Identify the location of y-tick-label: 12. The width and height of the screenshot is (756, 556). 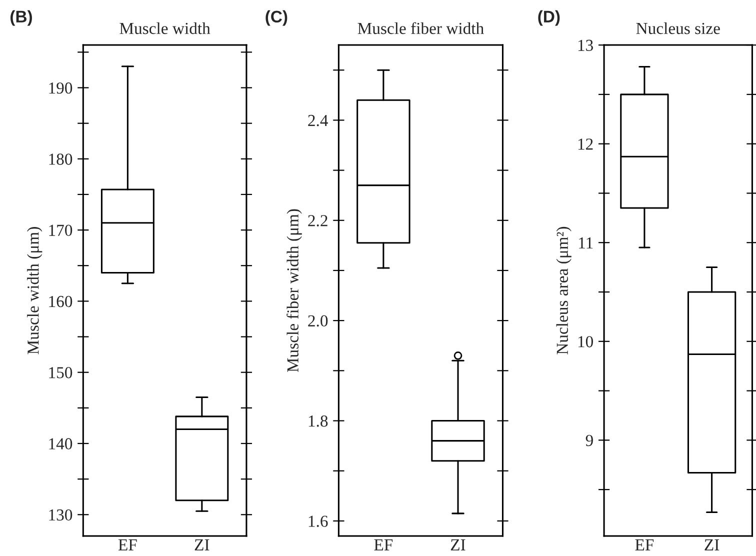
(585, 144).